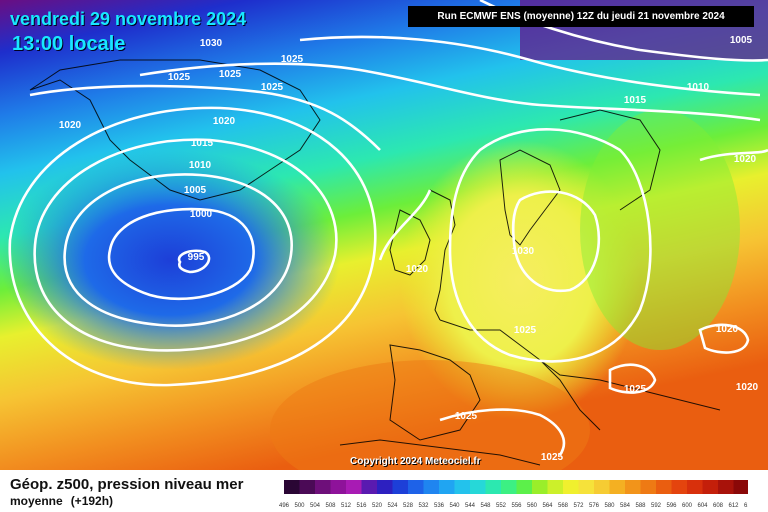 The height and width of the screenshot is (512, 768). Describe the element at coordinates (196, 257) in the screenshot. I see `isobar-label: 995` at that location.